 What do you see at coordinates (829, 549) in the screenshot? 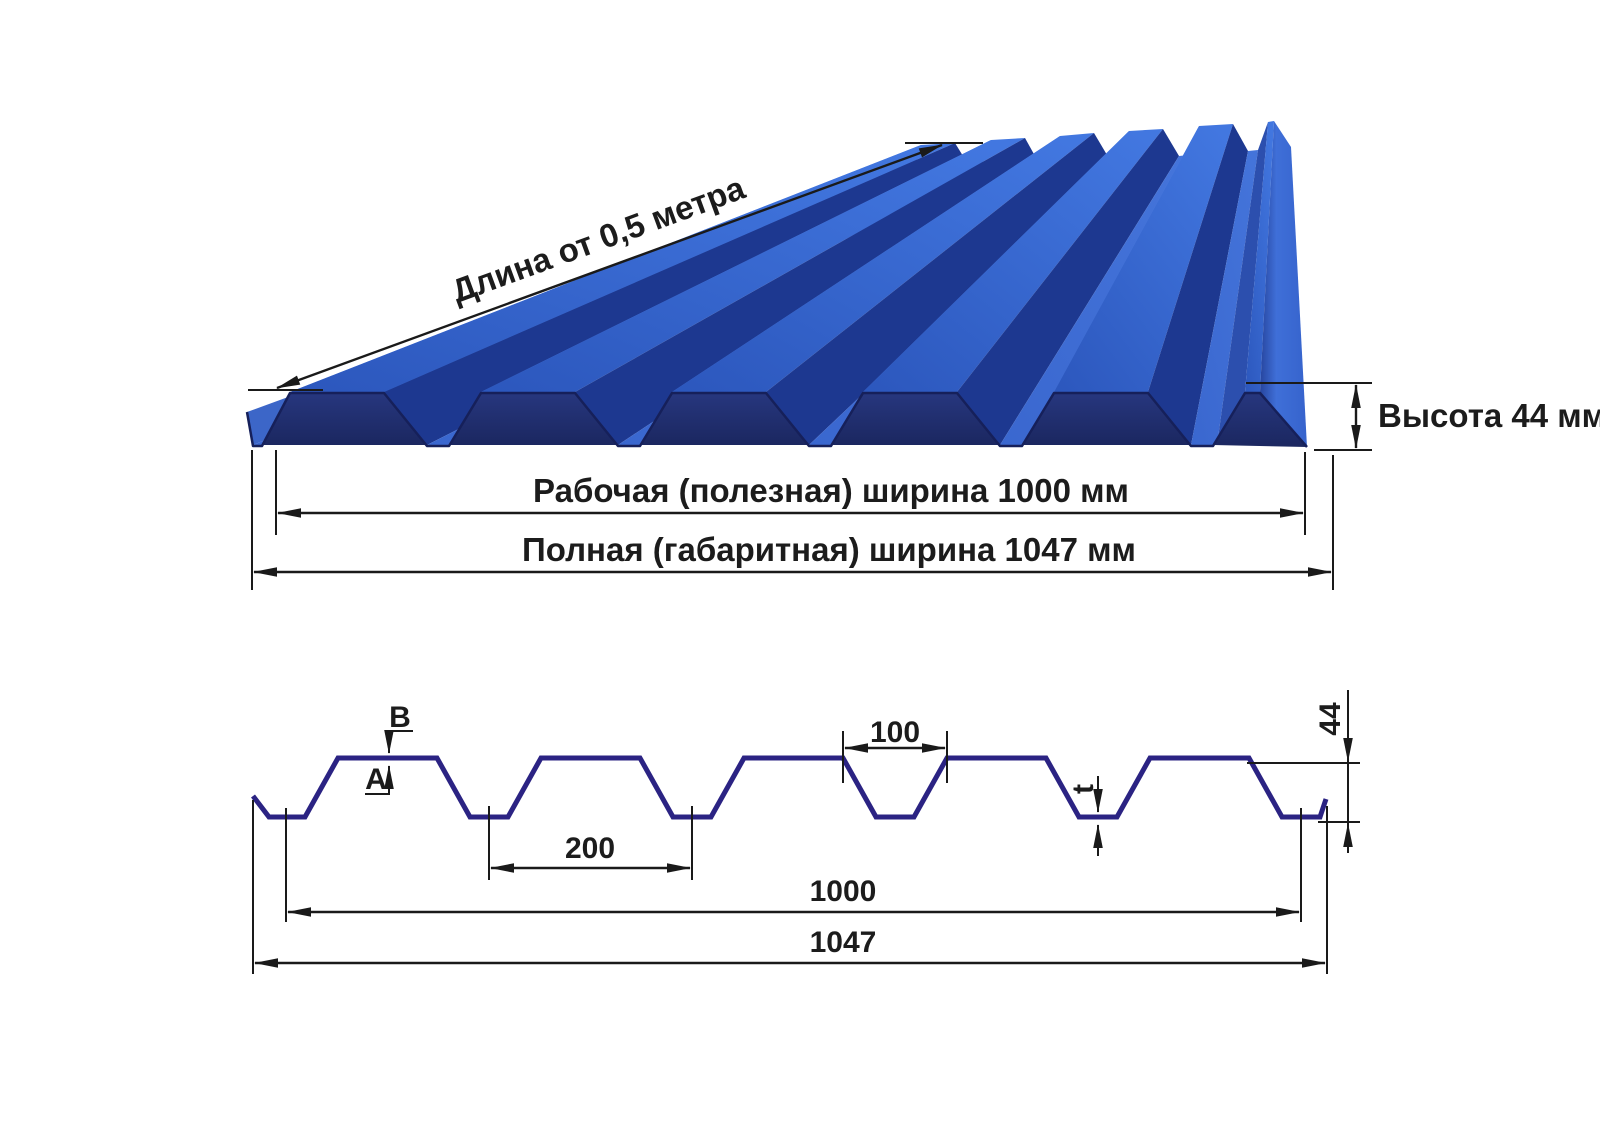
I see `overall-width-label: Полная (габаритная) ширина 1047 мм` at bounding box center [829, 549].